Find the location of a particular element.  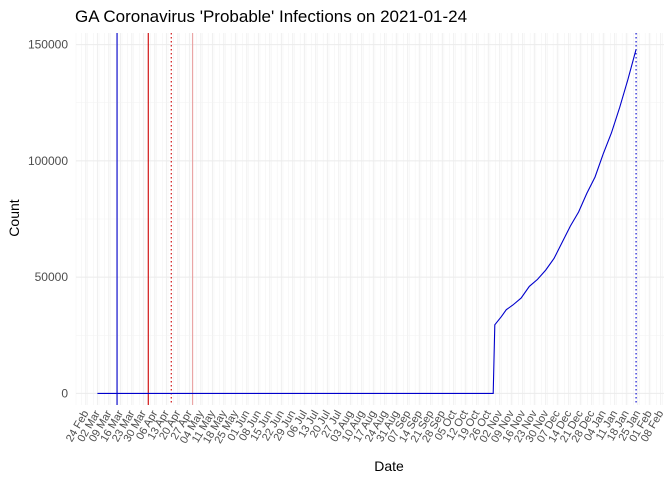

y-tick-label: 50000 is located at coordinates (52, 277).